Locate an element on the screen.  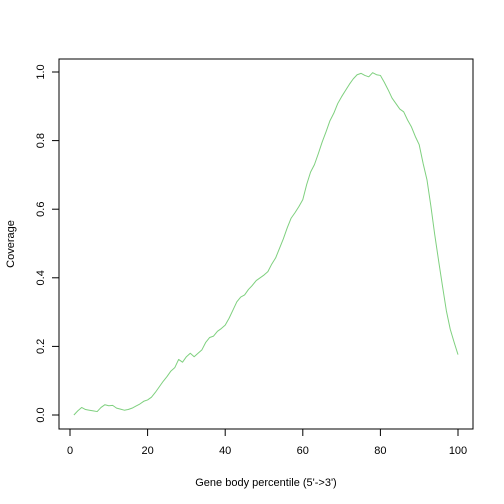
x-tick-label: 100 is located at coordinates (458, 451).